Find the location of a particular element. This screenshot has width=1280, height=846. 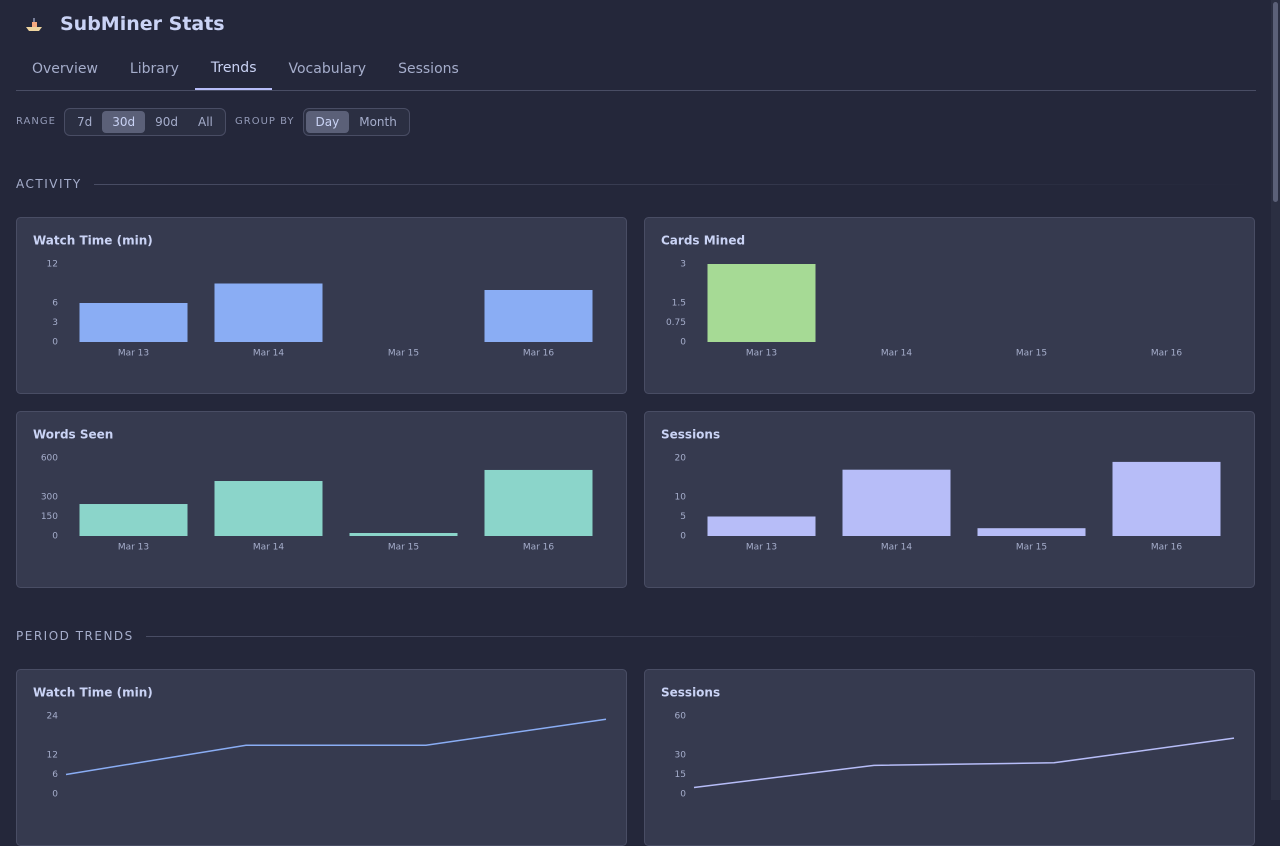

y-tick-label: 600 is located at coordinates (49, 459).